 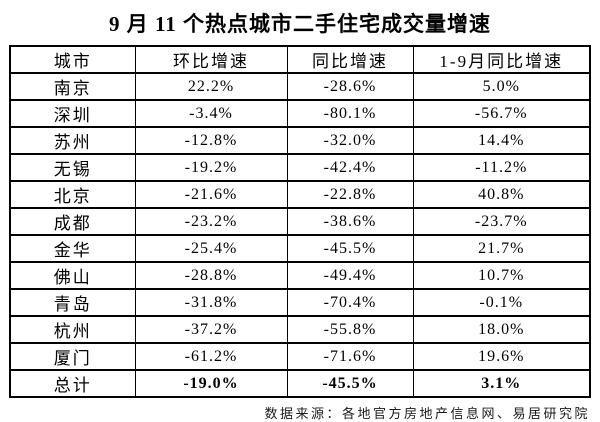 I want to click on table-row: 厦门 -61.2% -71.6% 19.6%, so click(x=300, y=356).